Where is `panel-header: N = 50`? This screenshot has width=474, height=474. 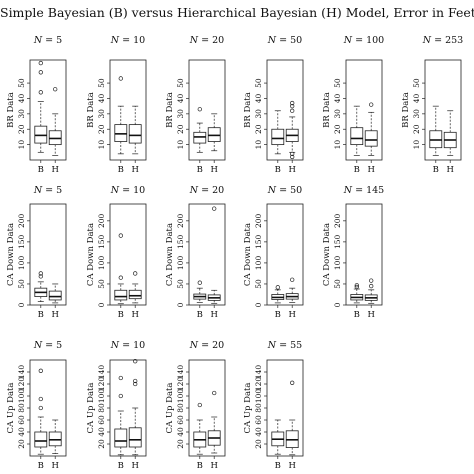 panel-header: N = 50 is located at coordinates (284, 190).